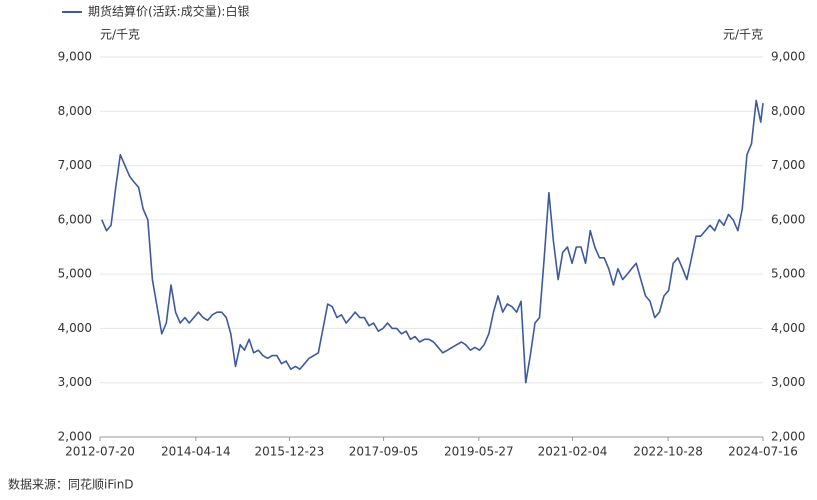  I want to click on x-tick-label: 2021-02-04, so click(573, 452).